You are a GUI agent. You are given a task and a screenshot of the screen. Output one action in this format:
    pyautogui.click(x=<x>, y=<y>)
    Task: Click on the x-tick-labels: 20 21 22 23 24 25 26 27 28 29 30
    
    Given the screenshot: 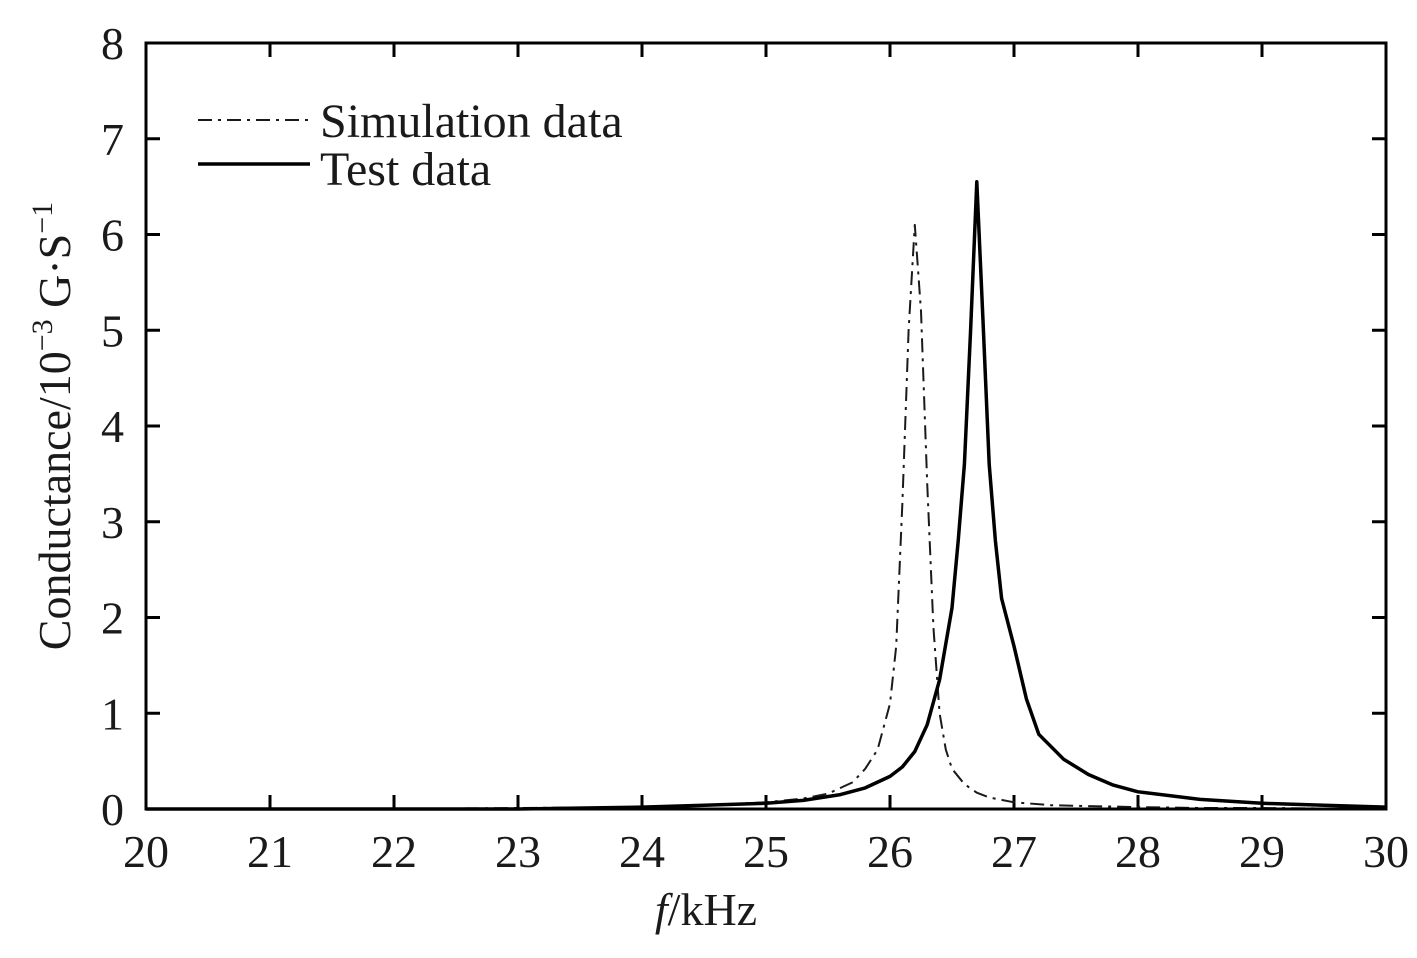 What is the action you would take?
    pyautogui.click(x=766, y=851)
    